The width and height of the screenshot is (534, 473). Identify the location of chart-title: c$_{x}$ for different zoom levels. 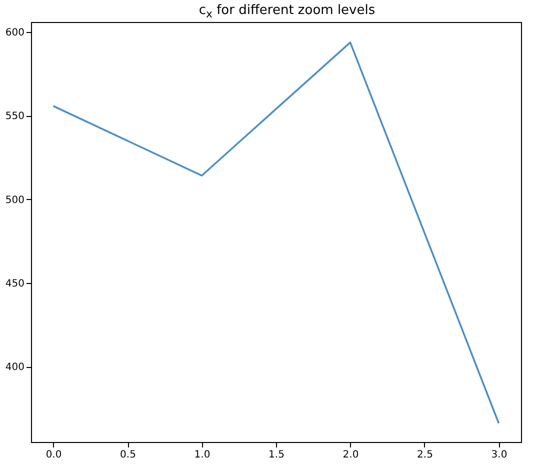
(287, 11).